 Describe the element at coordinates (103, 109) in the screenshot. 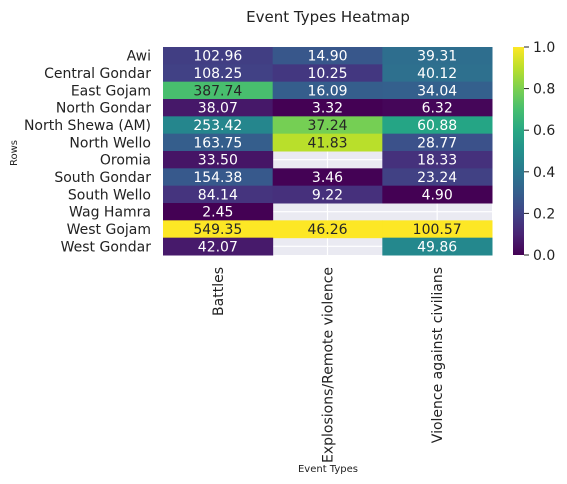

I see `row-tick-label: North Gondar` at that location.